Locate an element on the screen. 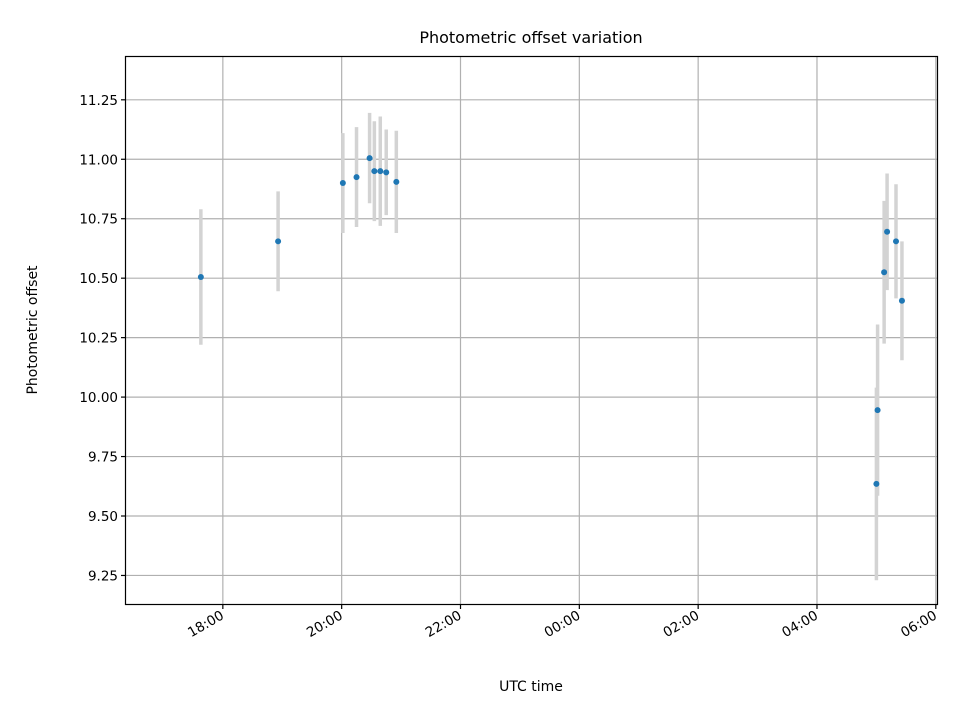 Image resolution: width=960 pixels, height=720 pixels. y-tick-label: 9.25 is located at coordinates (103, 576).